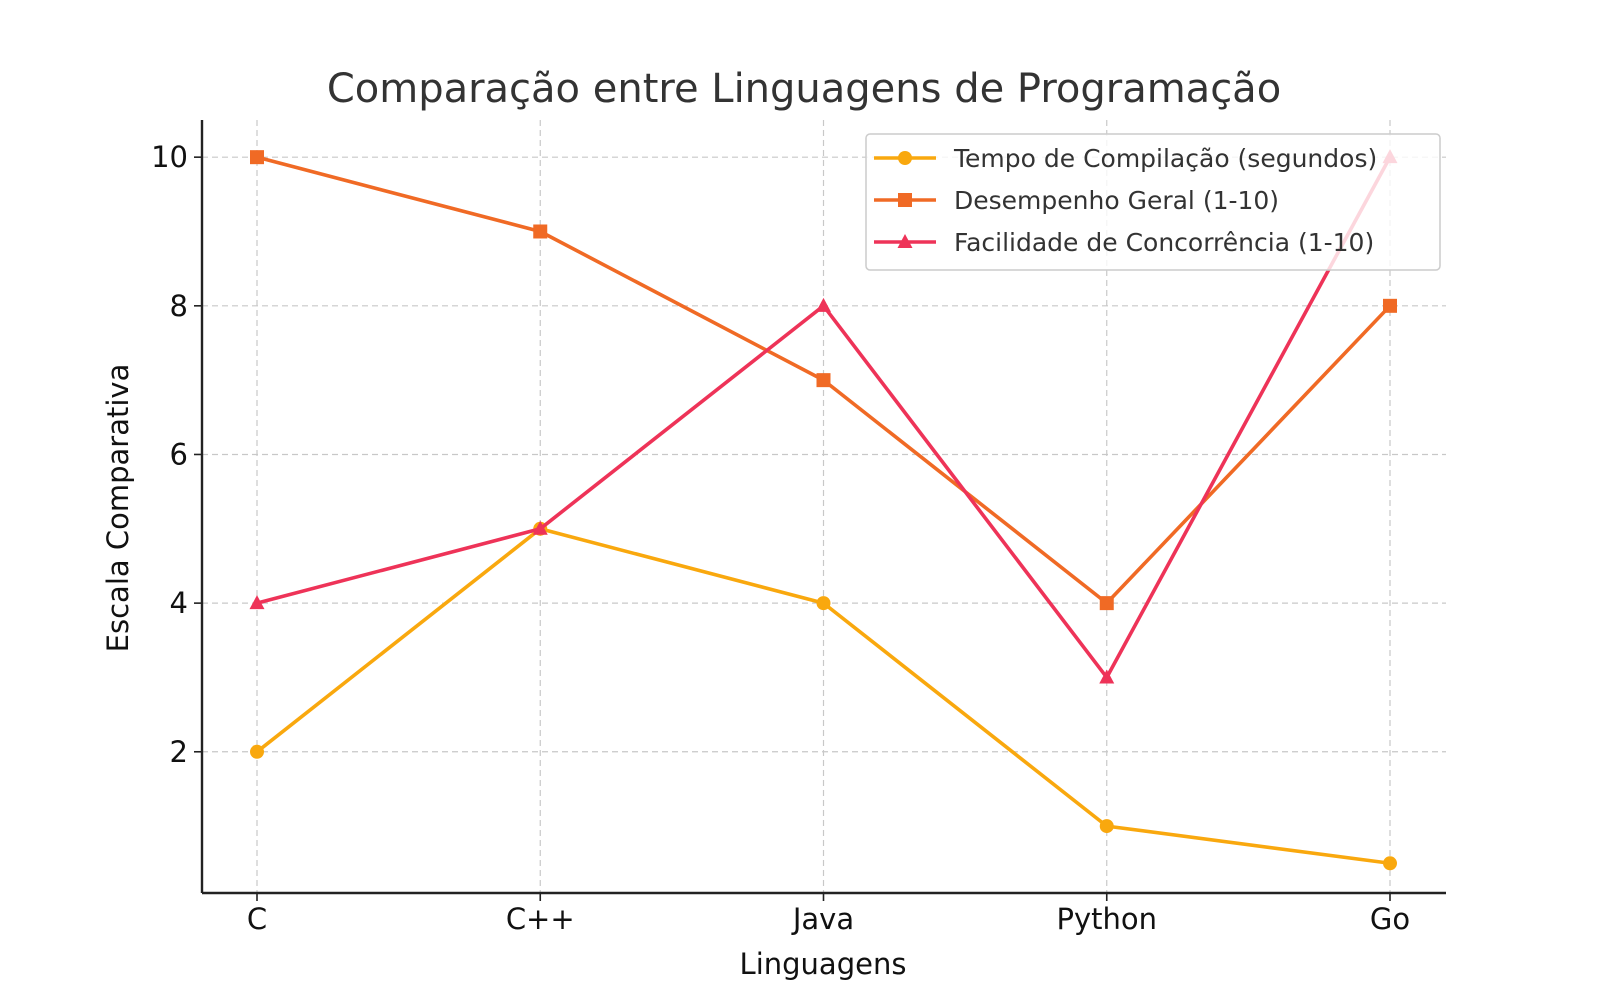 The height and width of the screenshot is (1000, 1600). I want to click on y-tick-label: 4, so click(179, 603).